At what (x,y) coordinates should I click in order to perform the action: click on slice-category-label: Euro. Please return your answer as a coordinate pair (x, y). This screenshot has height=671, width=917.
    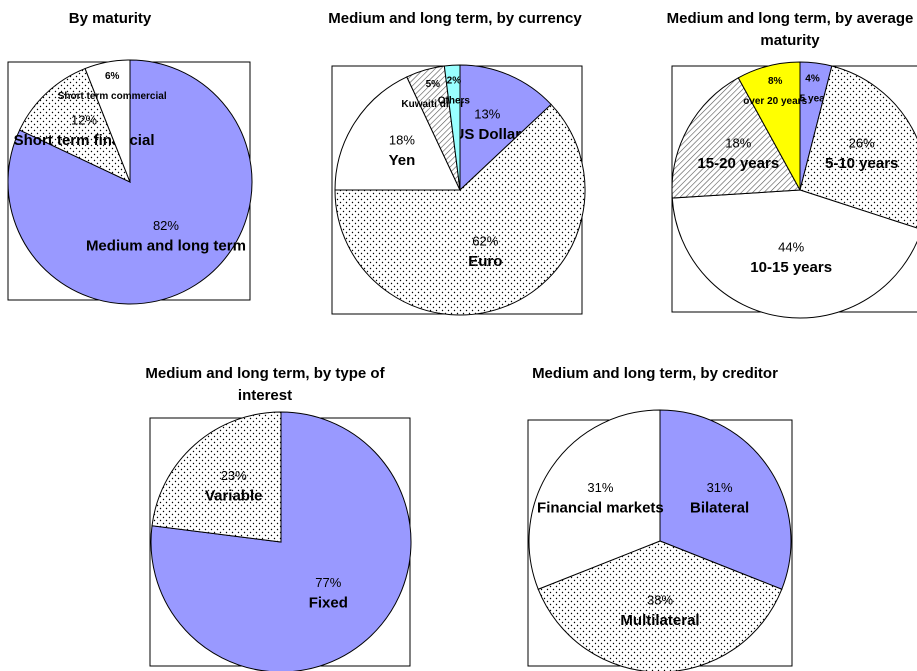
    Looking at the image, I should click on (485, 261).